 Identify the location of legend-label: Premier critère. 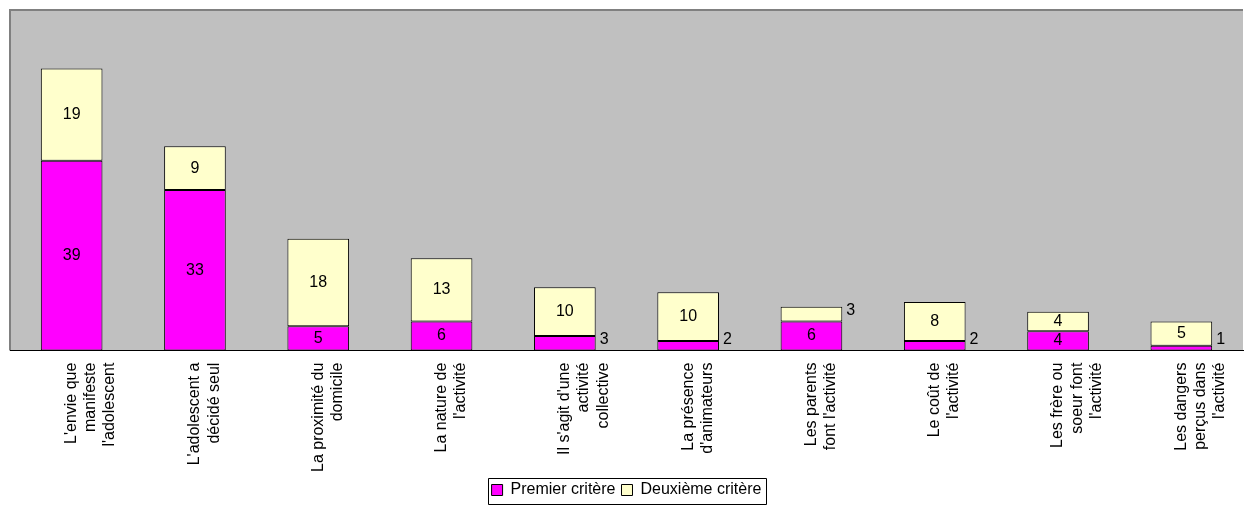
(563, 489).